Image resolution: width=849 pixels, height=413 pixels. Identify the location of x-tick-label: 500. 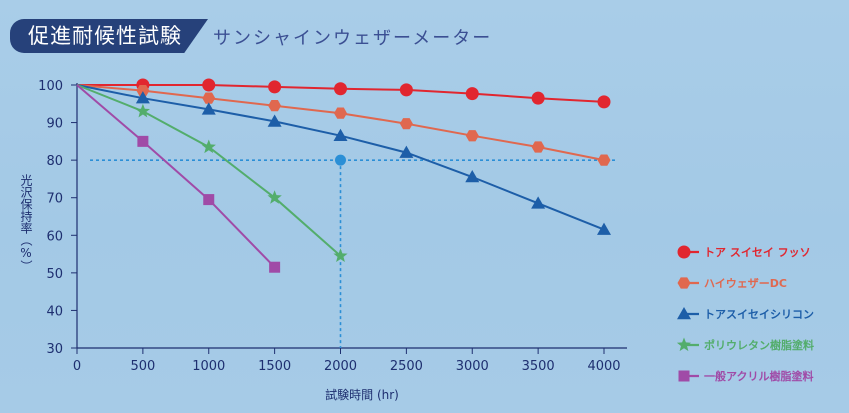
(142, 366).